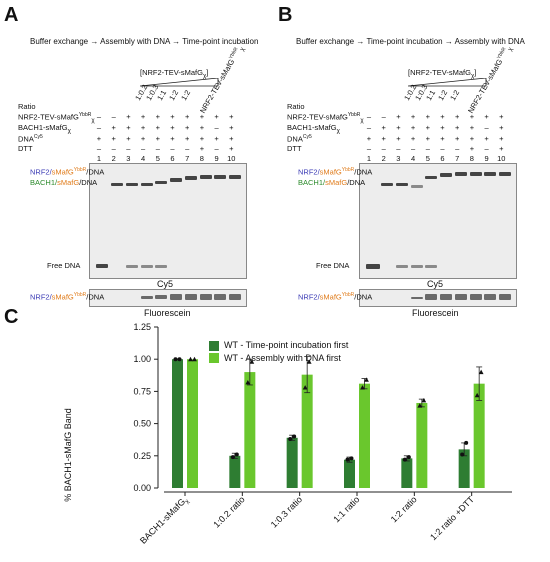  I want to click on x-tick-label: 1:0.3 ratio, so click(286, 511).